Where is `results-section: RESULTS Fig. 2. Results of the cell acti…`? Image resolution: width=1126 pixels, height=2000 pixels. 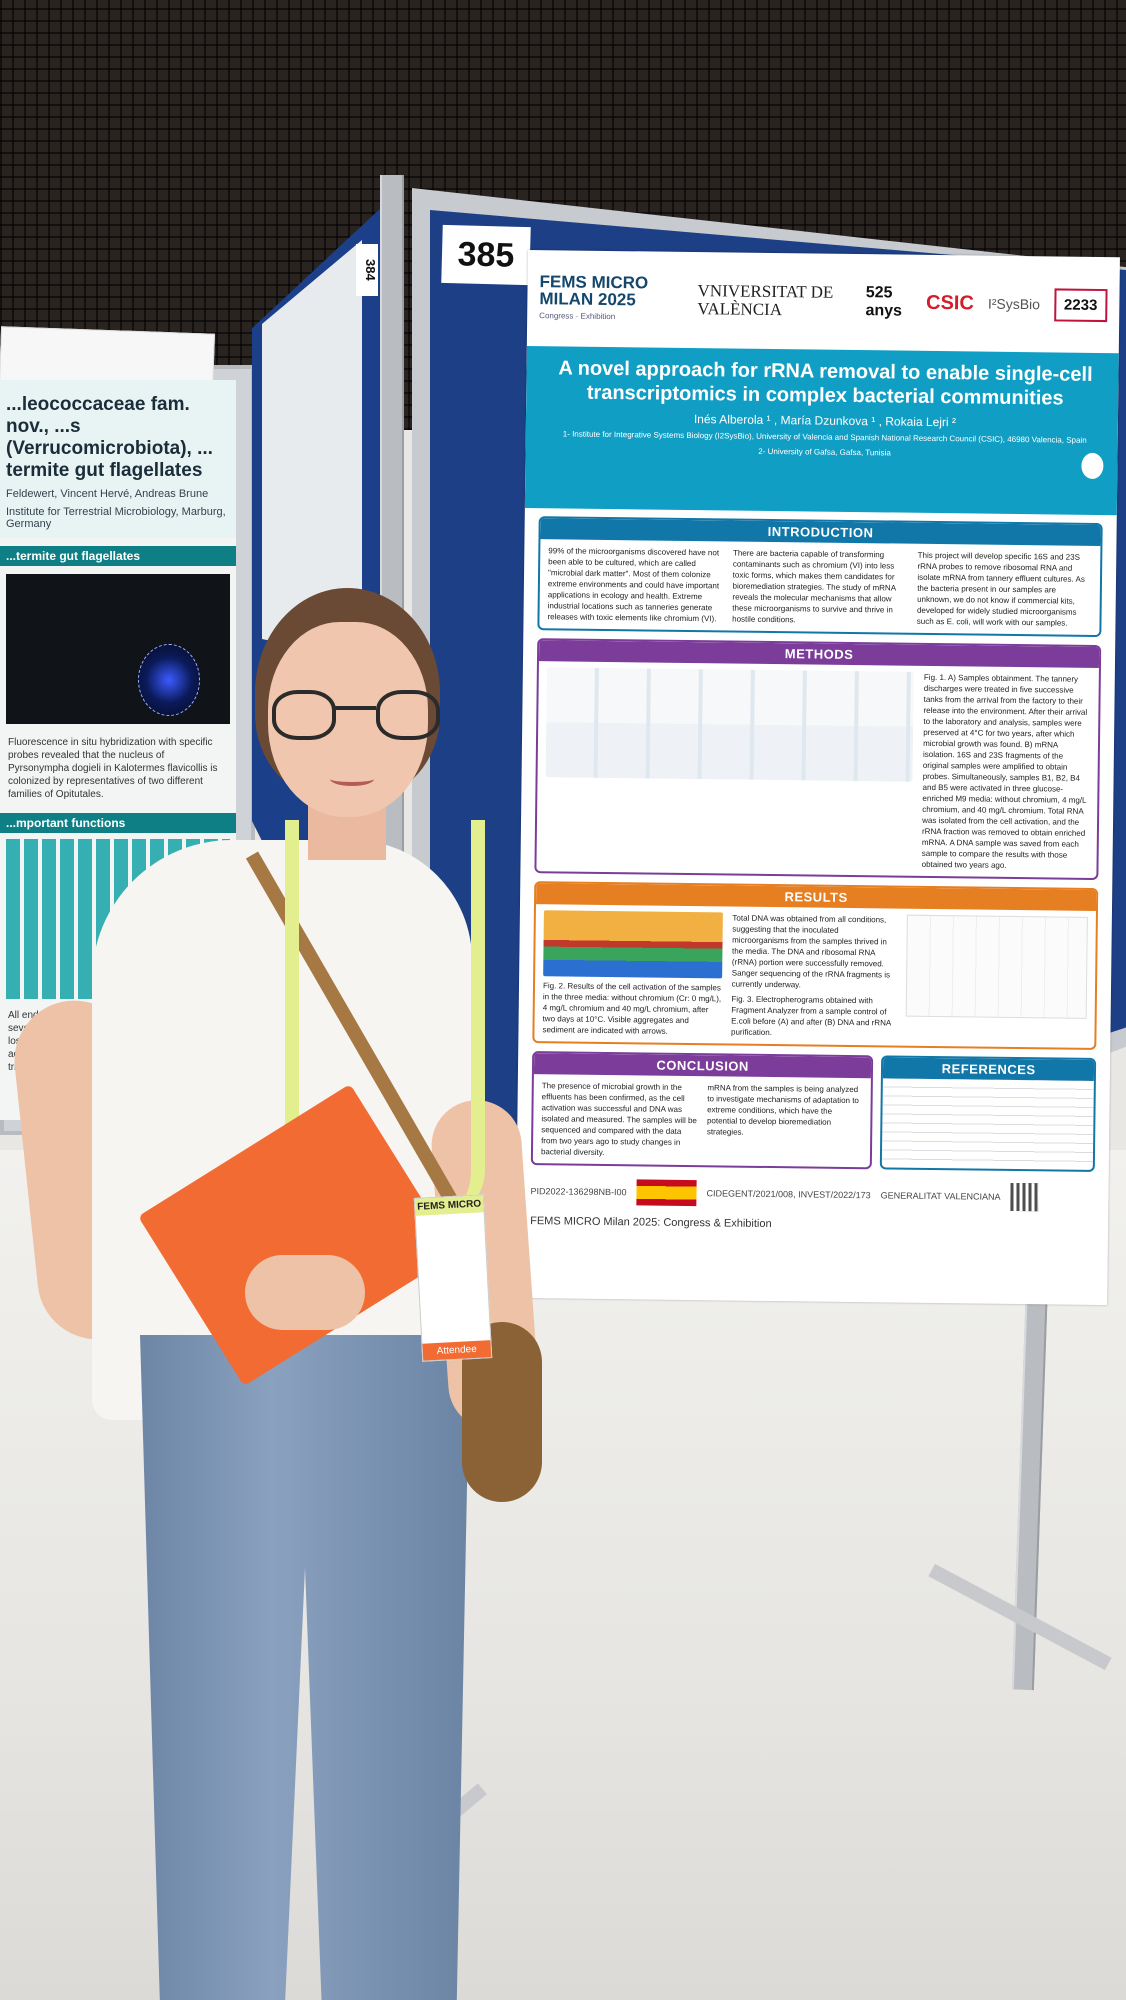
results-section: RESULTS Fig. 2. Results of the cell acti… is located at coordinates (815, 966).